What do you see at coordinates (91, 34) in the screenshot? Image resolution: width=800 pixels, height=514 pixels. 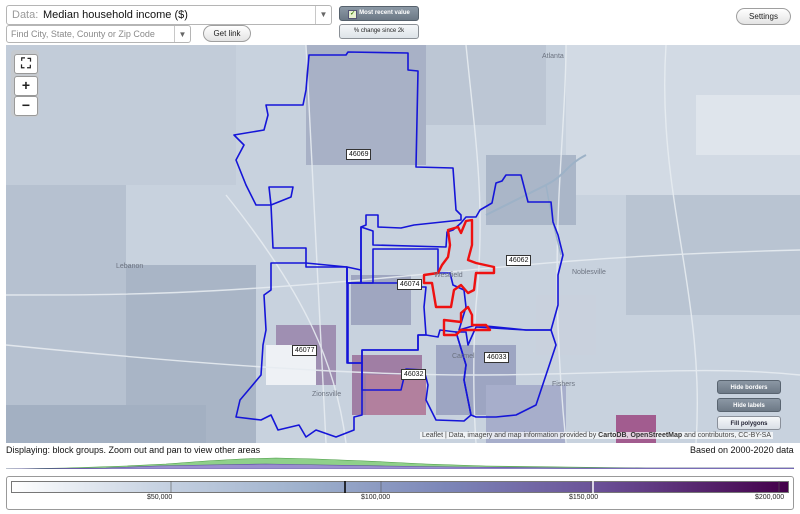 I see `search-input` at bounding box center [91, 34].